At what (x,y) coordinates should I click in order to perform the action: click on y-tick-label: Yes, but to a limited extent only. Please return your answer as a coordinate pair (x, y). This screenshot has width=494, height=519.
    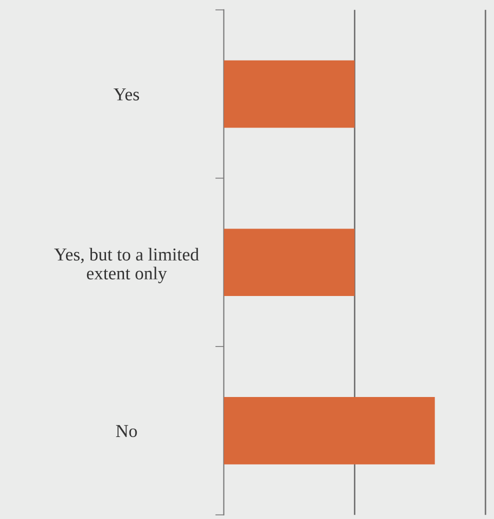
    Looking at the image, I should click on (126, 266).